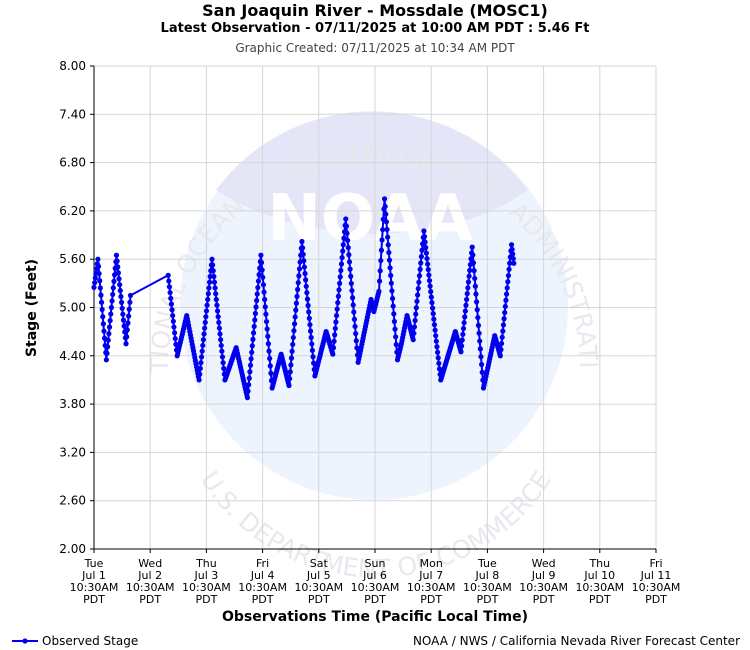 This screenshot has width=750, height=650. I want to click on y-tick-label: 2.00, so click(72, 549).